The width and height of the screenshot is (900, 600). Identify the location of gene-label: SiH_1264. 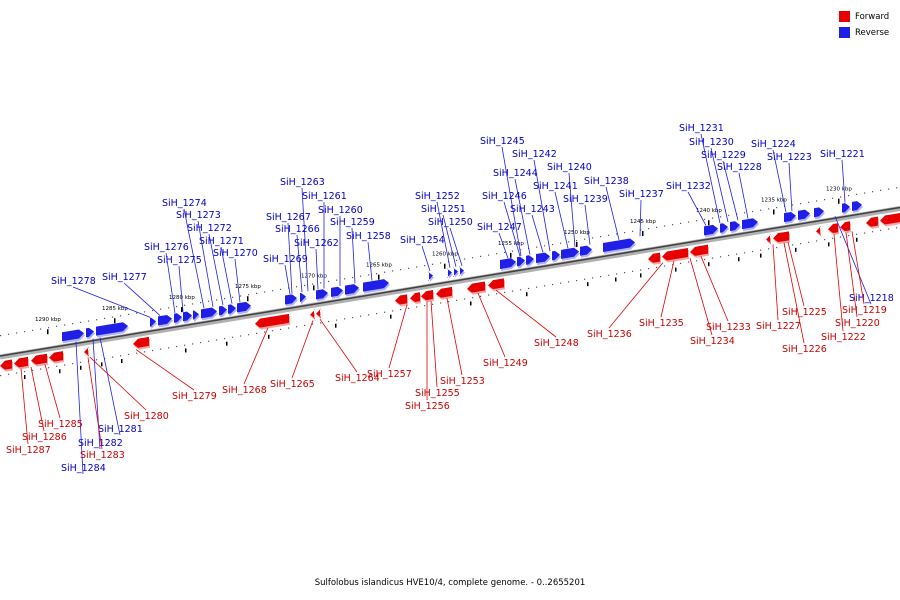
(357, 378).